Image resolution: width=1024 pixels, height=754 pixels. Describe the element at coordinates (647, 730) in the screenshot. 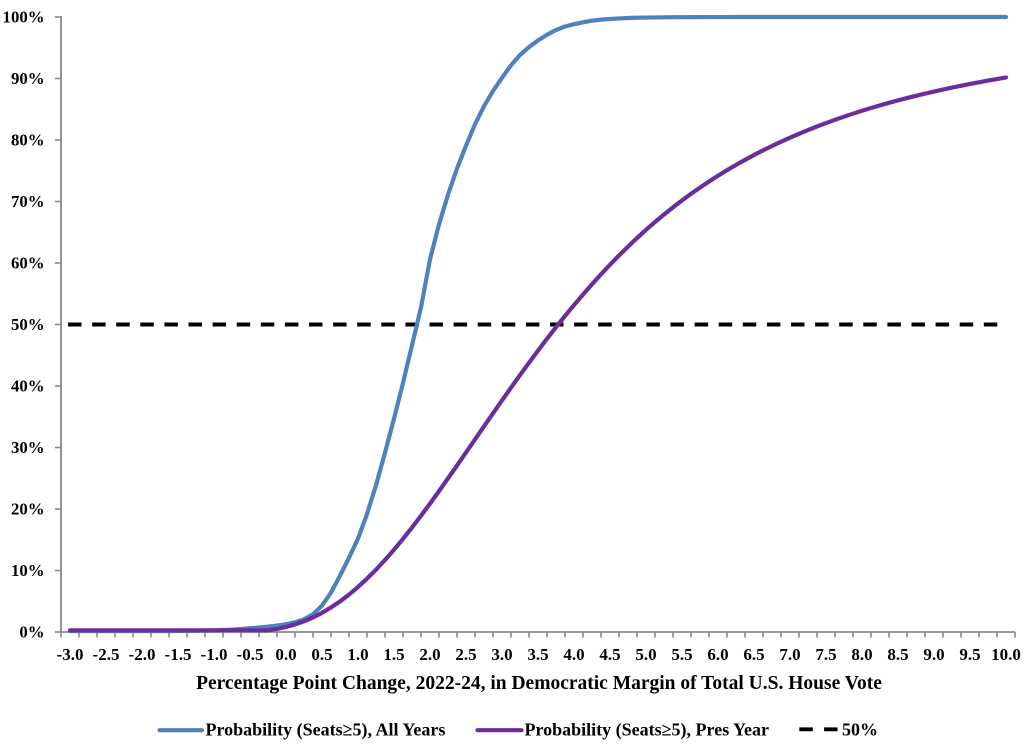

I see `svg-text:Probability (Seats≥5), Pres Ye: Probability (Seats≥5), Pres Year` at that location.